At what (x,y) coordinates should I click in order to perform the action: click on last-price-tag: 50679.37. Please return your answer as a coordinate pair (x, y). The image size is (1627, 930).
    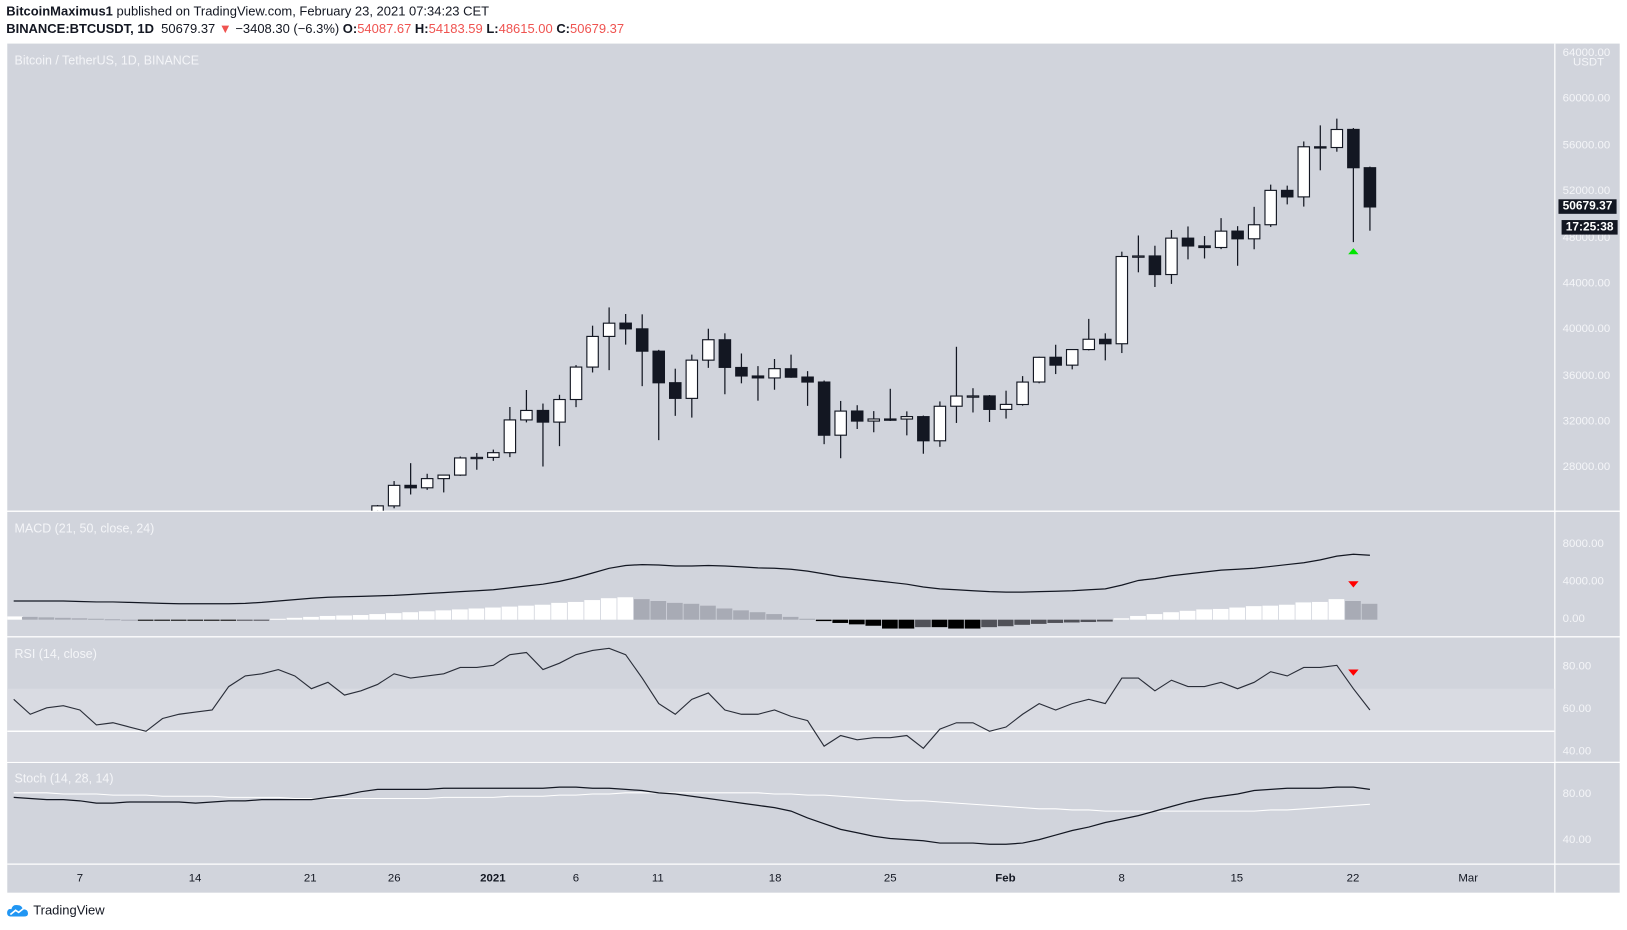
    Looking at the image, I should click on (1587, 206).